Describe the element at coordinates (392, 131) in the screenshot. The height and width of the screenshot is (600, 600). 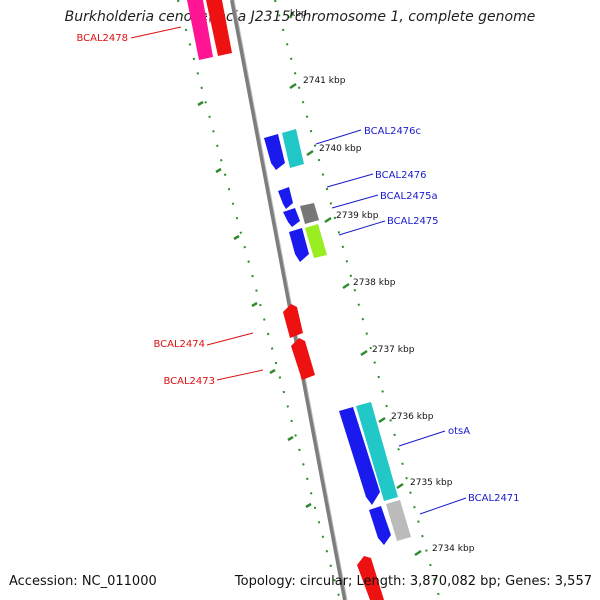
I see `gene-label-bcal2476c: BCAL2476c` at that location.